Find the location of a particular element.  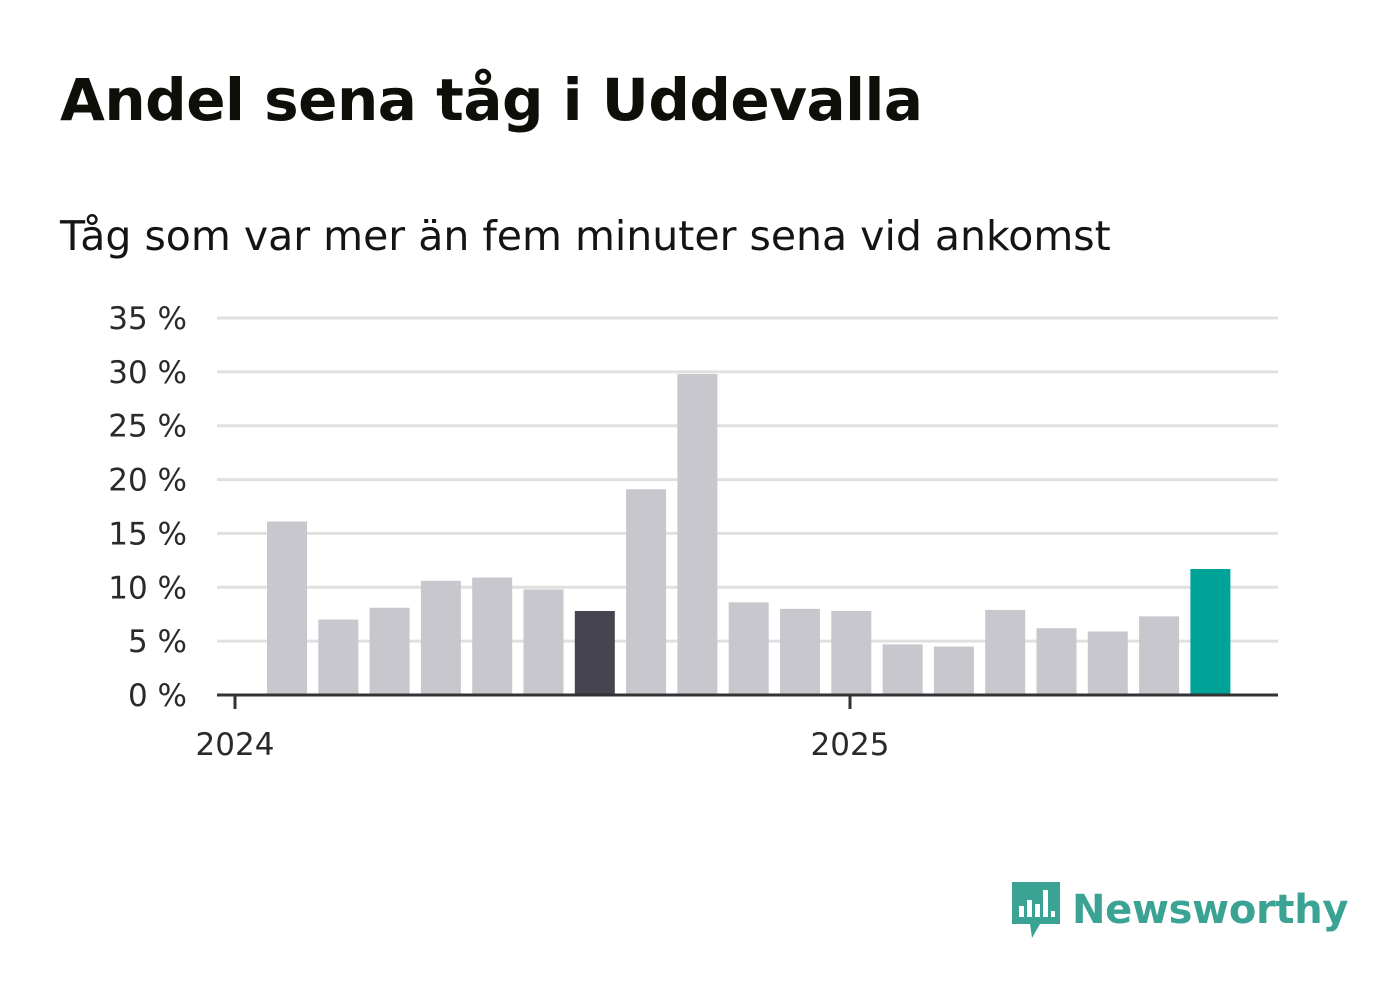

y-tick-label: 10 % is located at coordinates (147, 588).